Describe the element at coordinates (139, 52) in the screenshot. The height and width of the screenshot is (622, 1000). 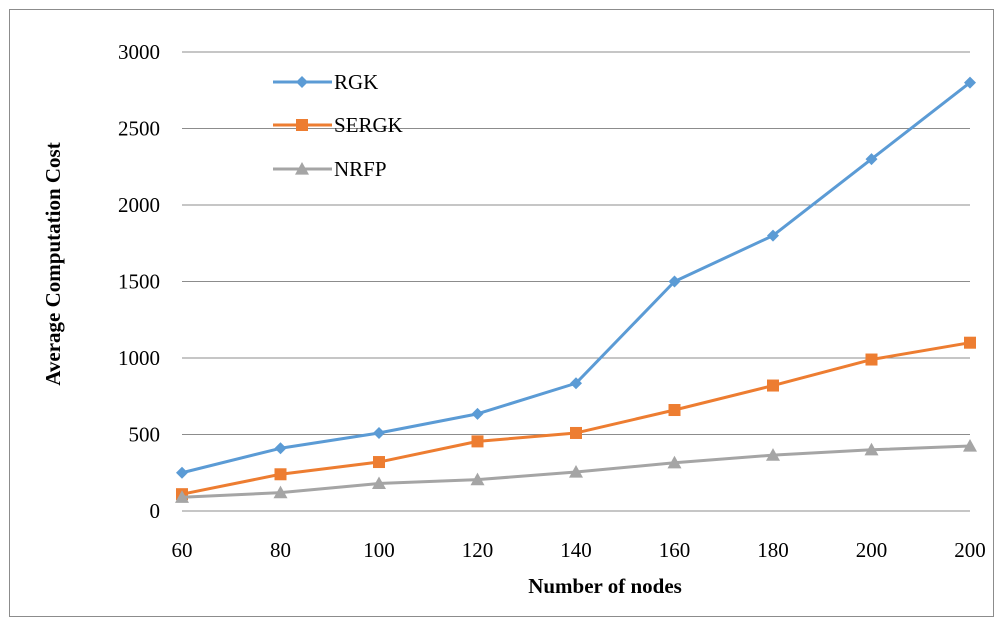
I see `y-tick-label: 3000` at that location.